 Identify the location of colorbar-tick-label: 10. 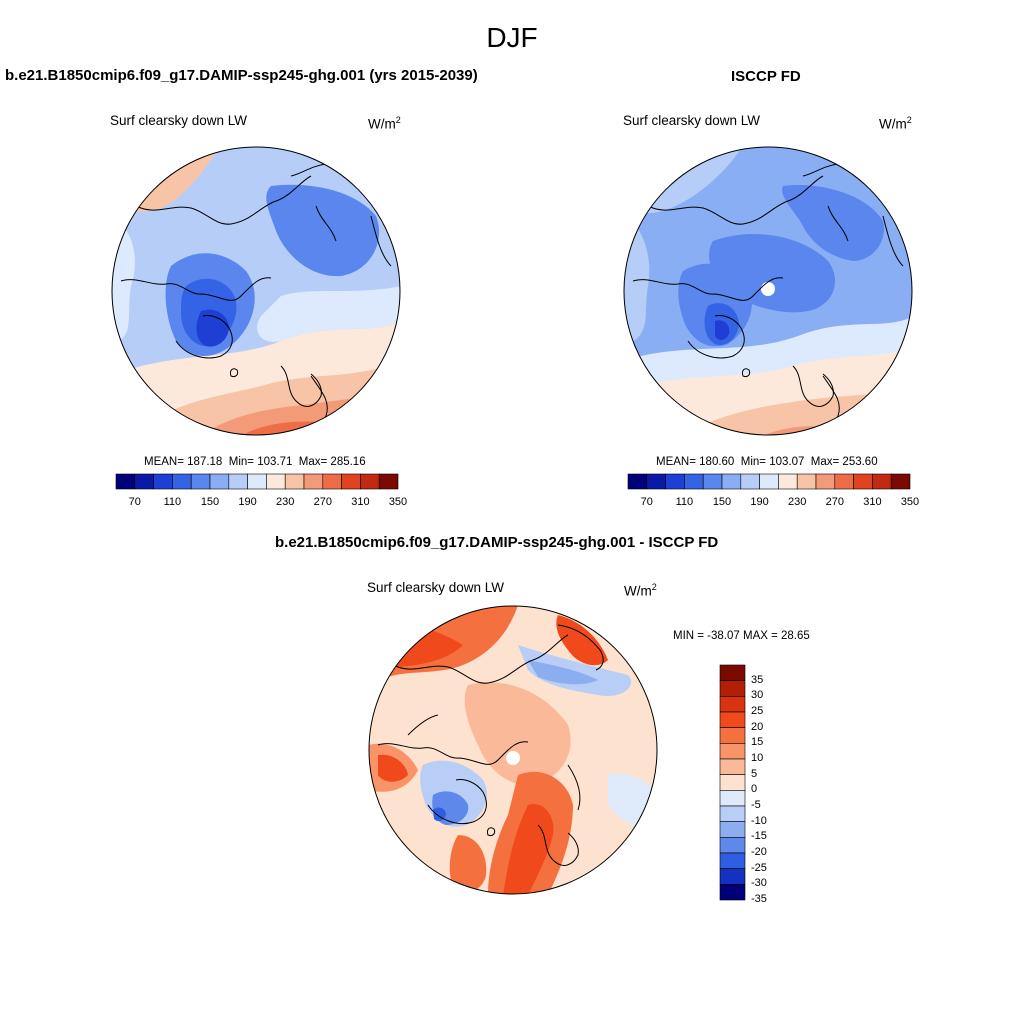
(757, 758).